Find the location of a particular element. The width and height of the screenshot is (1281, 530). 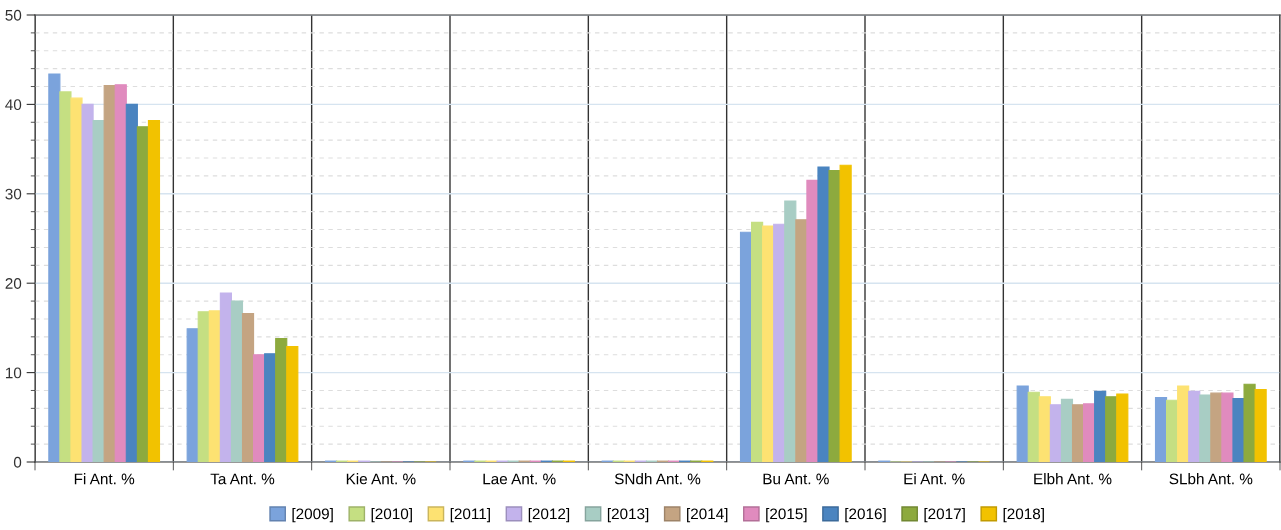

legend-label: [2014] is located at coordinates (707, 515).